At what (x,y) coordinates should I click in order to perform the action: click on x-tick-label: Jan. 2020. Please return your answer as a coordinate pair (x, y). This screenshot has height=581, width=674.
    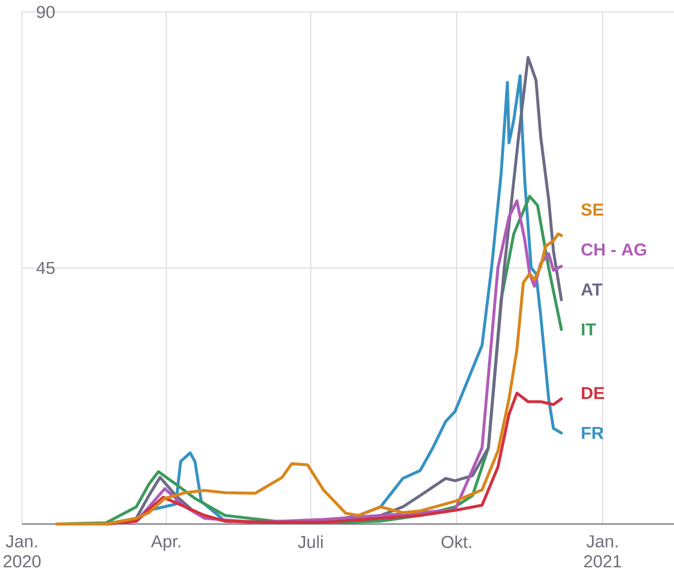
    Looking at the image, I should click on (22, 551).